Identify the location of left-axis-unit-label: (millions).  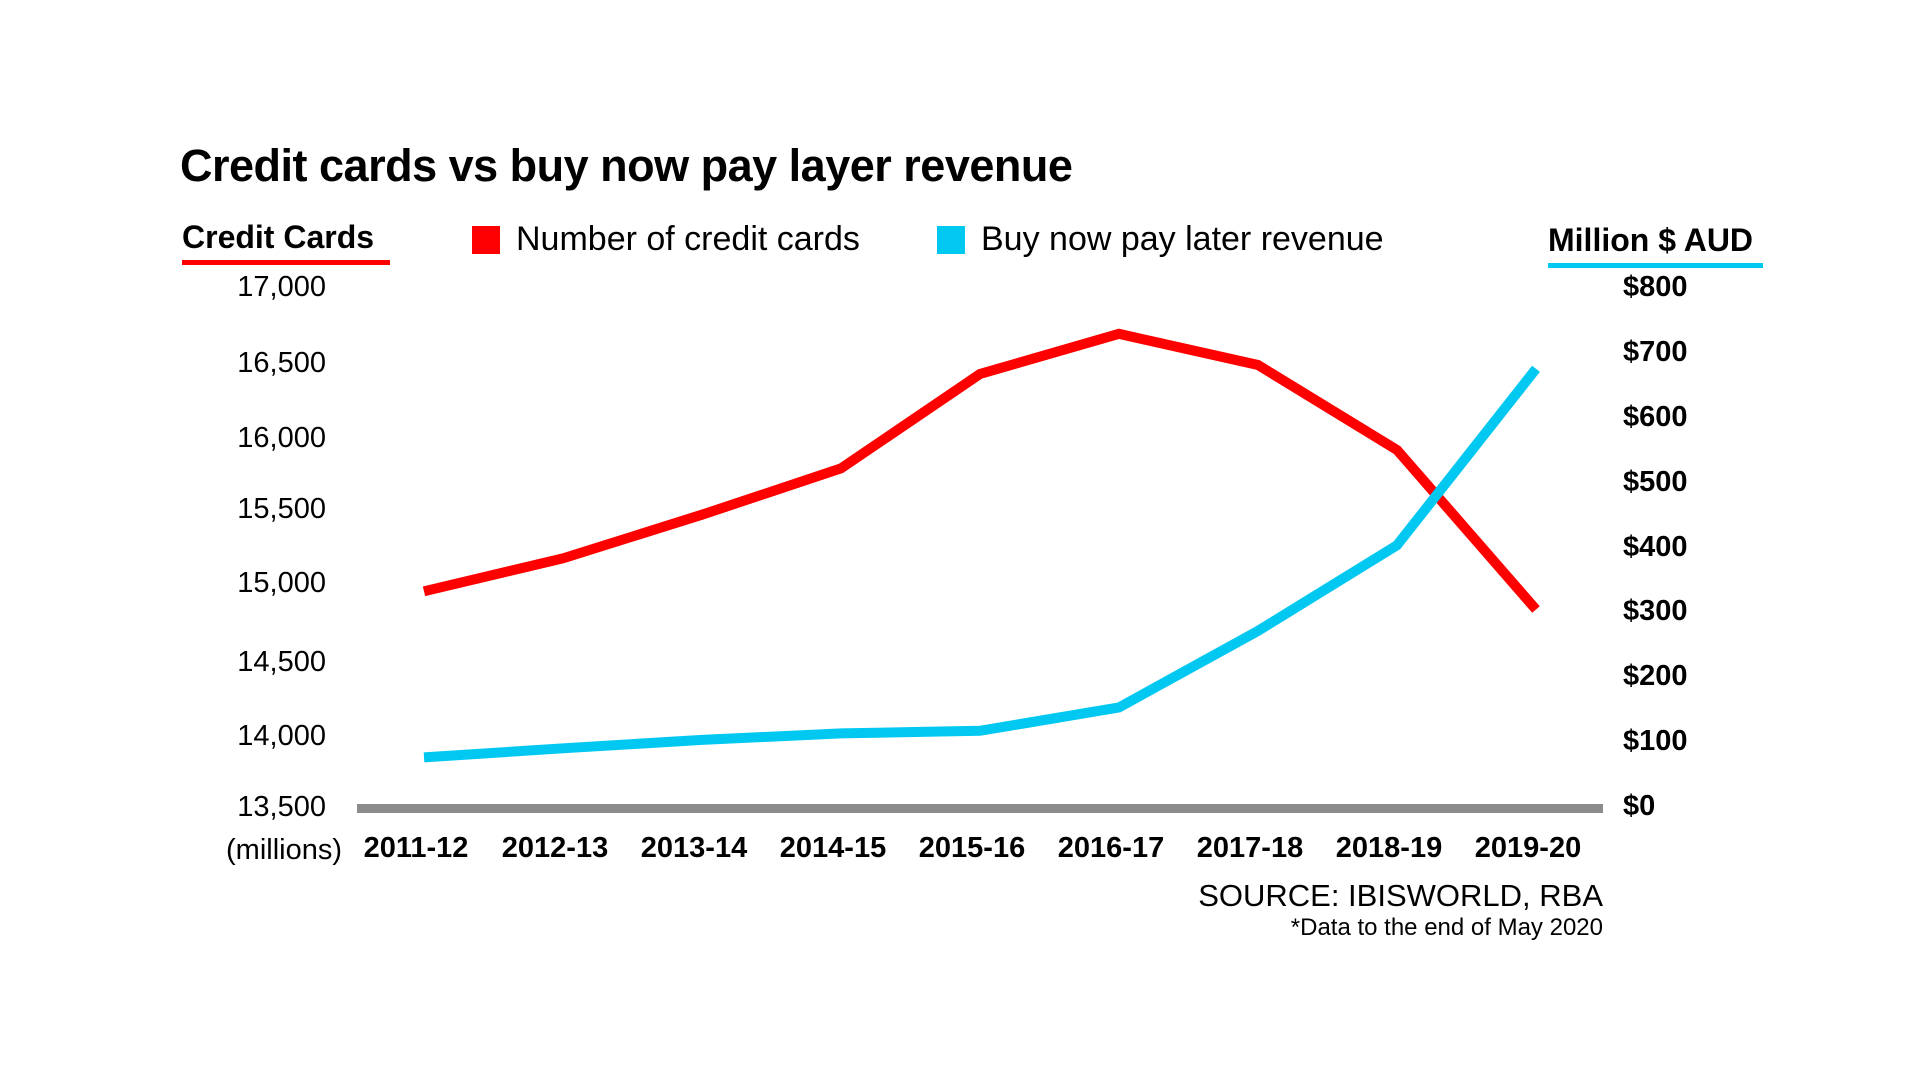
(284, 850).